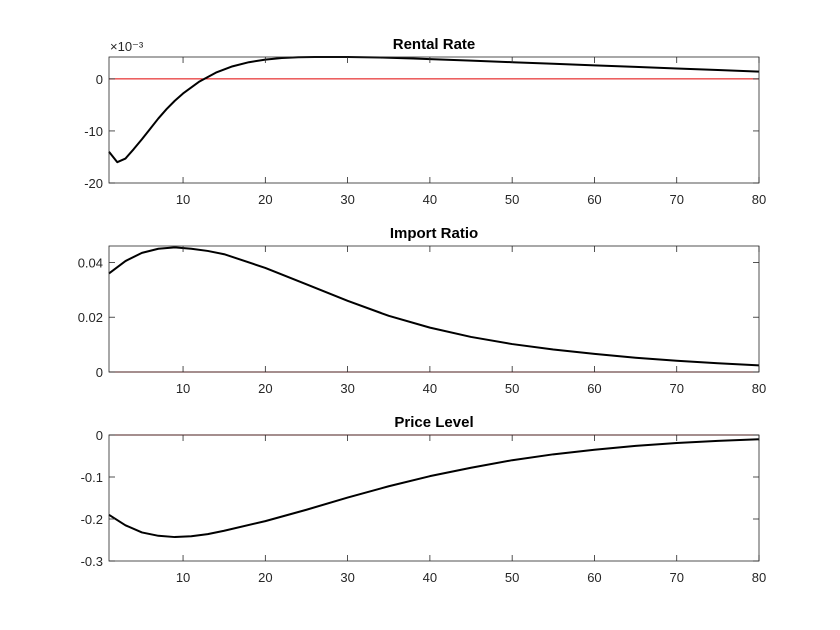  I want to click on y-tick-label: -0.1, so click(92, 477).